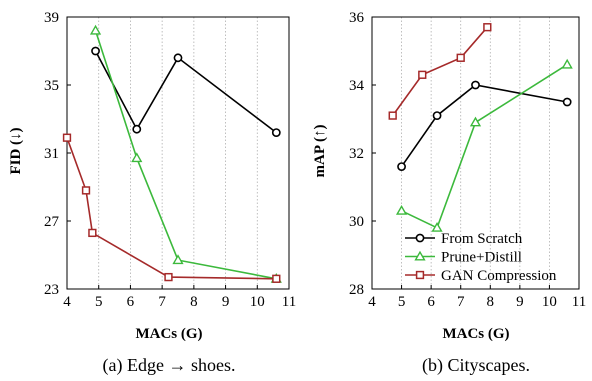  What do you see at coordinates (476, 365) in the screenshot?
I see `caption-b: (b) Cityscapes.` at bounding box center [476, 365].